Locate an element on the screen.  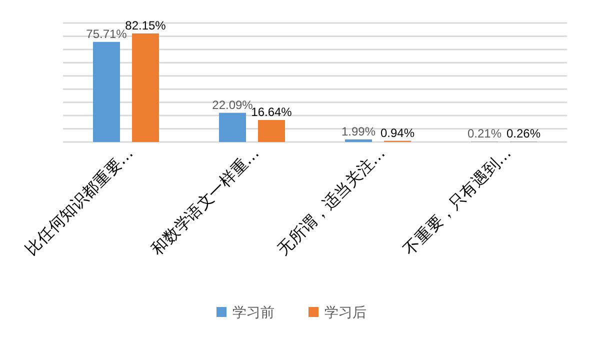
legend-label: 学习前 is located at coordinates (253, 313).